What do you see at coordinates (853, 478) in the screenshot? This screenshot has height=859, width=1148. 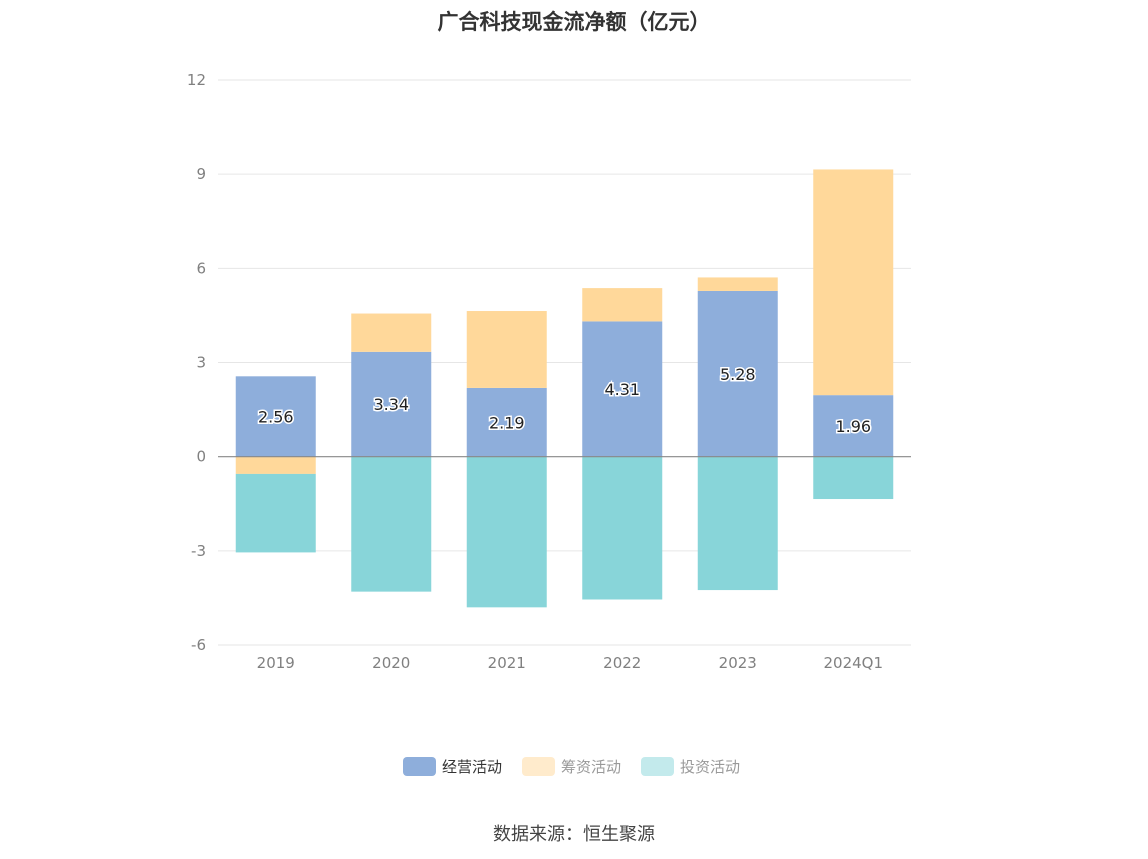 I see `bar-investing-2024Q1` at bounding box center [853, 478].